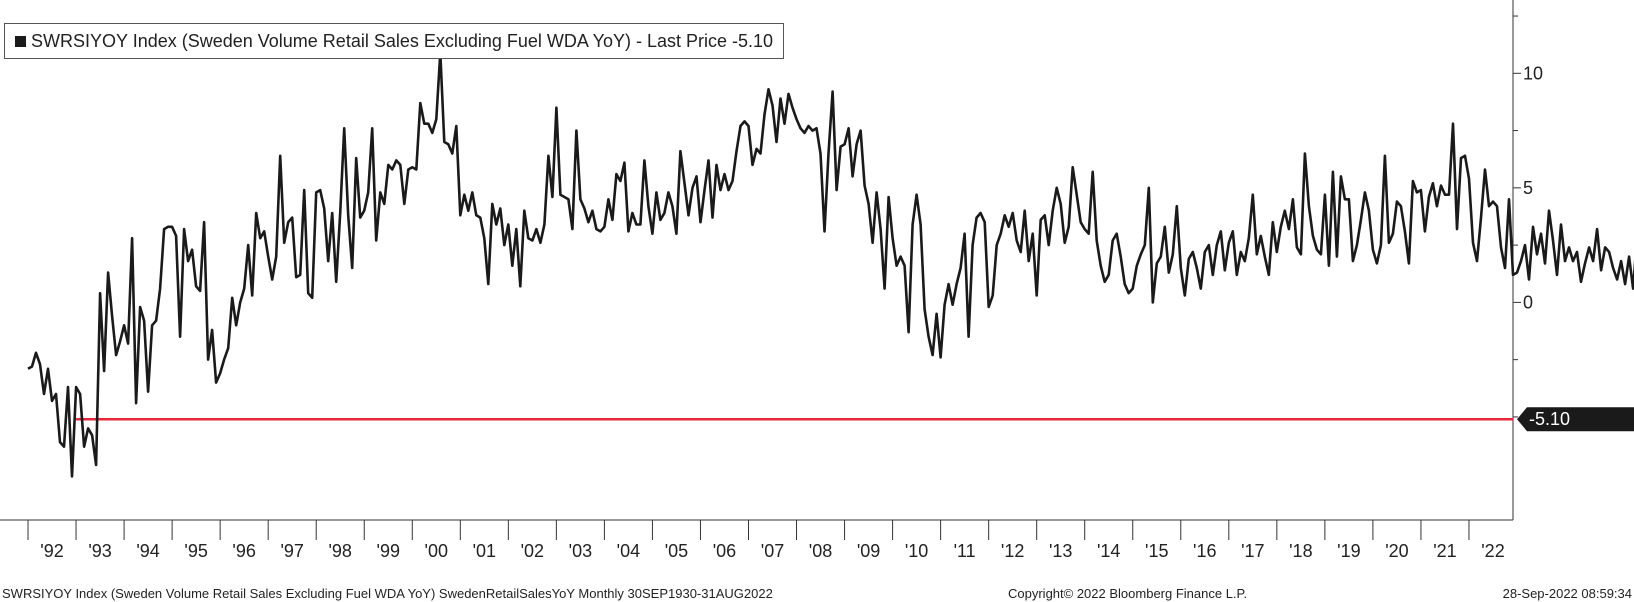  Describe the element at coordinates (1528, 302) in the screenshot. I see `y-tick-label: 0` at that location.